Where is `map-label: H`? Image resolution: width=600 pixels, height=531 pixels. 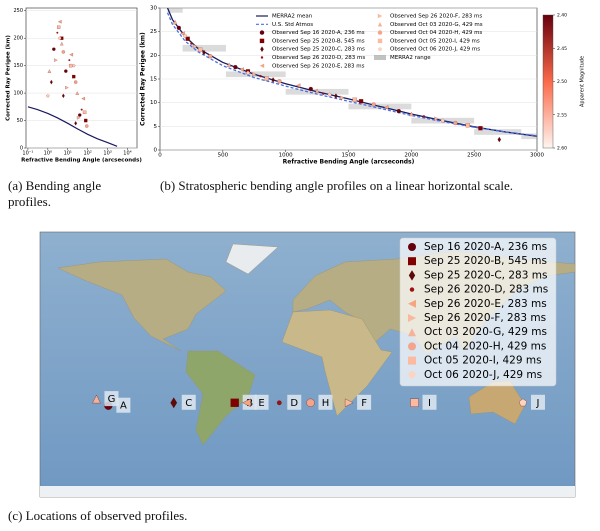 map-label: H is located at coordinates (326, 403).